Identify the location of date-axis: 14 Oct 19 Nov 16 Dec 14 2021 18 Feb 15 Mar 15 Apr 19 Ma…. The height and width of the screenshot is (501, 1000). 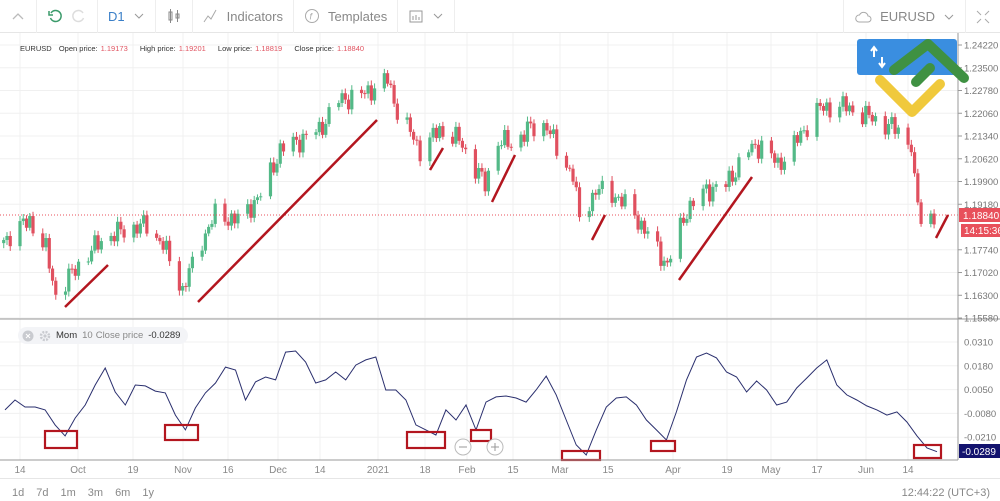
(464, 470).